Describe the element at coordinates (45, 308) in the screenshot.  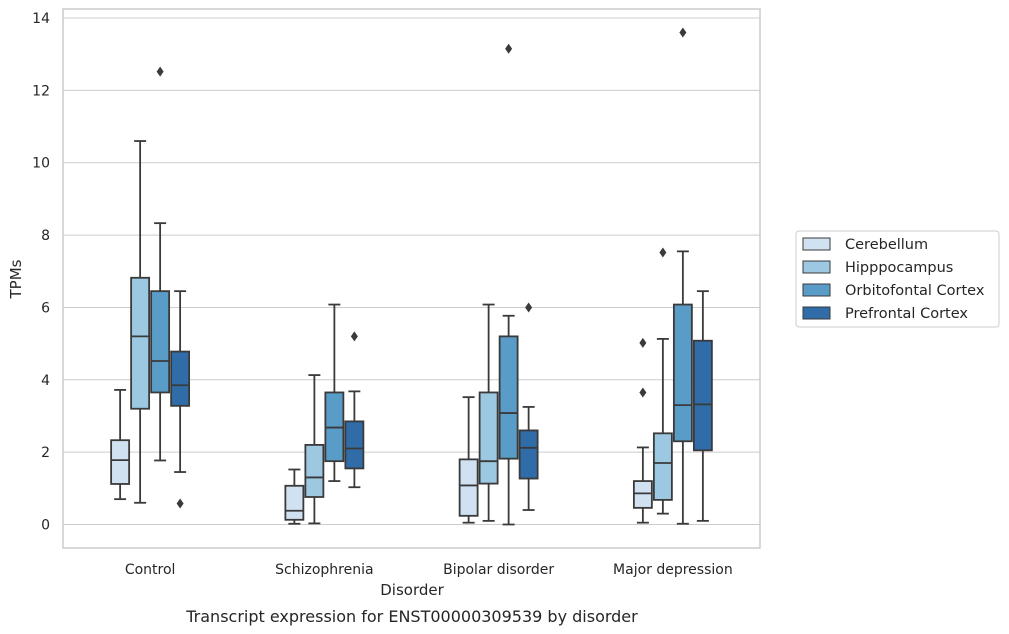
I see `y-tick-label: 6` at that location.